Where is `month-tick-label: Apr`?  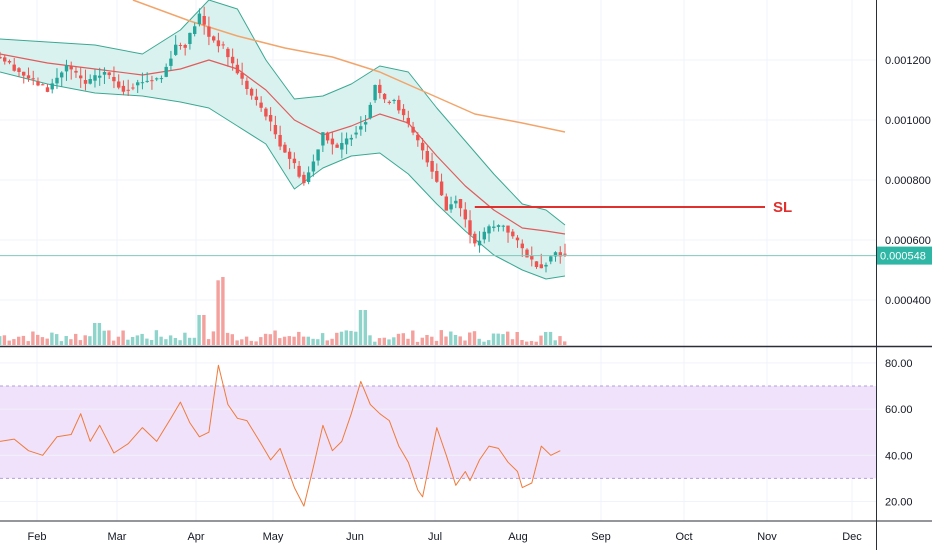
month-tick-label: Apr is located at coordinates (195, 537).